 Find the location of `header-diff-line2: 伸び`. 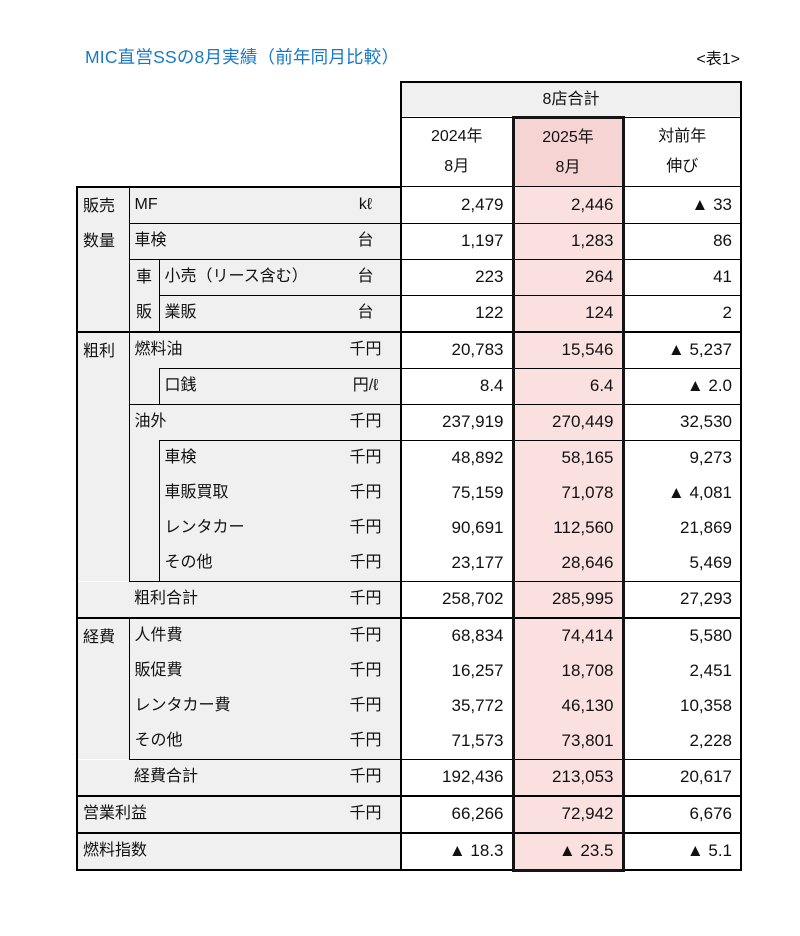

header-diff-line2: 伸び is located at coordinates (682, 166).